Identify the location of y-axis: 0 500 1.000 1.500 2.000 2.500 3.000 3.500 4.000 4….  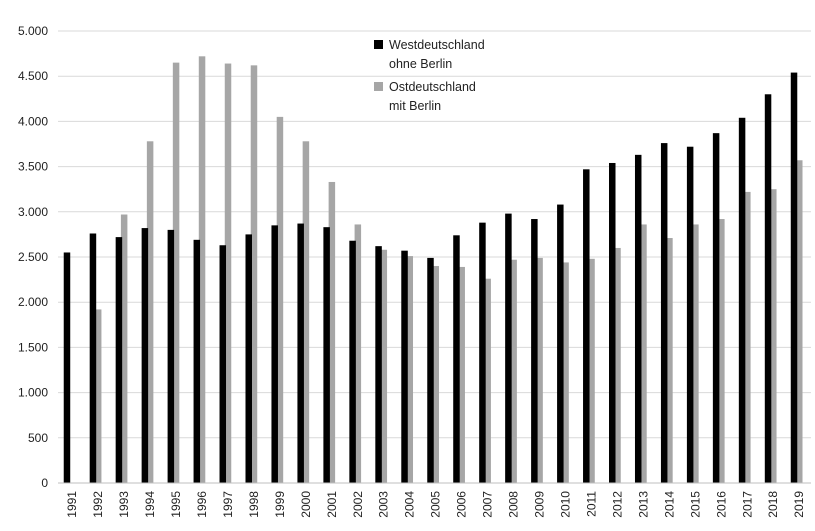
(33, 257).